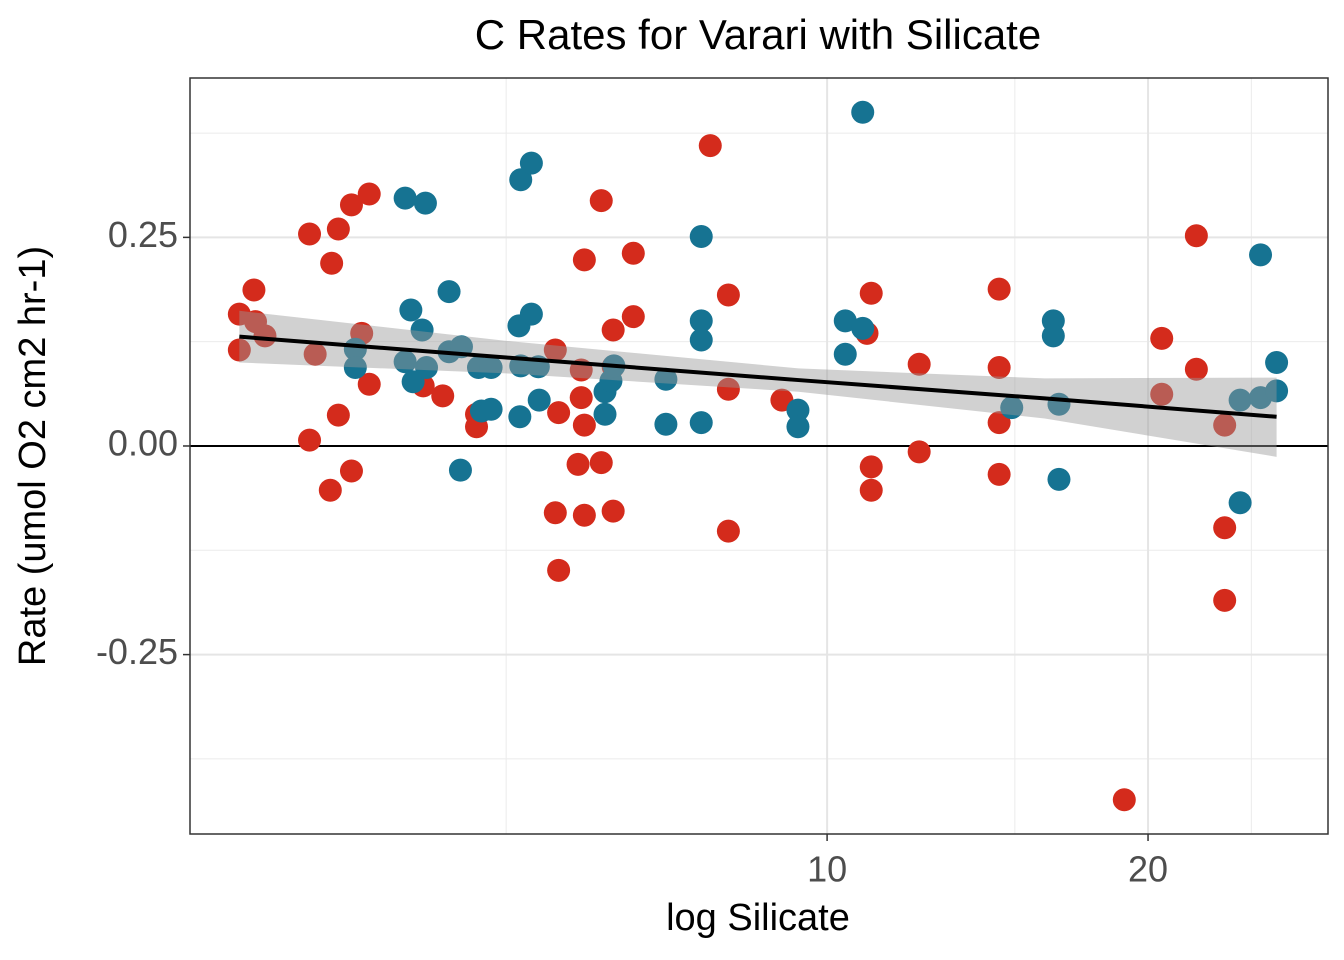  Describe the element at coordinates (1148, 869) in the screenshot. I see `x-tick-label: 20` at that location.